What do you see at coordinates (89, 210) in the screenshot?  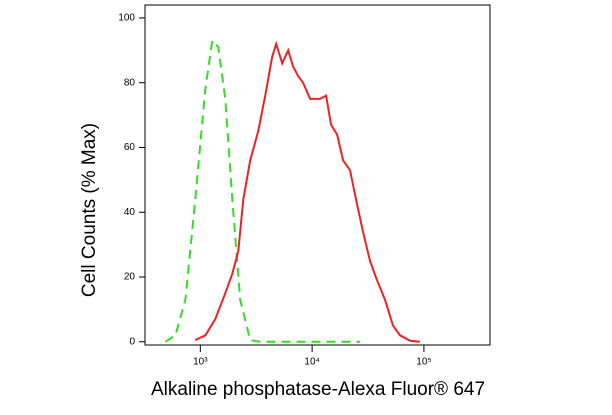 I see `y-axis-label: Cell Counts (% Max)` at bounding box center [89, 210].